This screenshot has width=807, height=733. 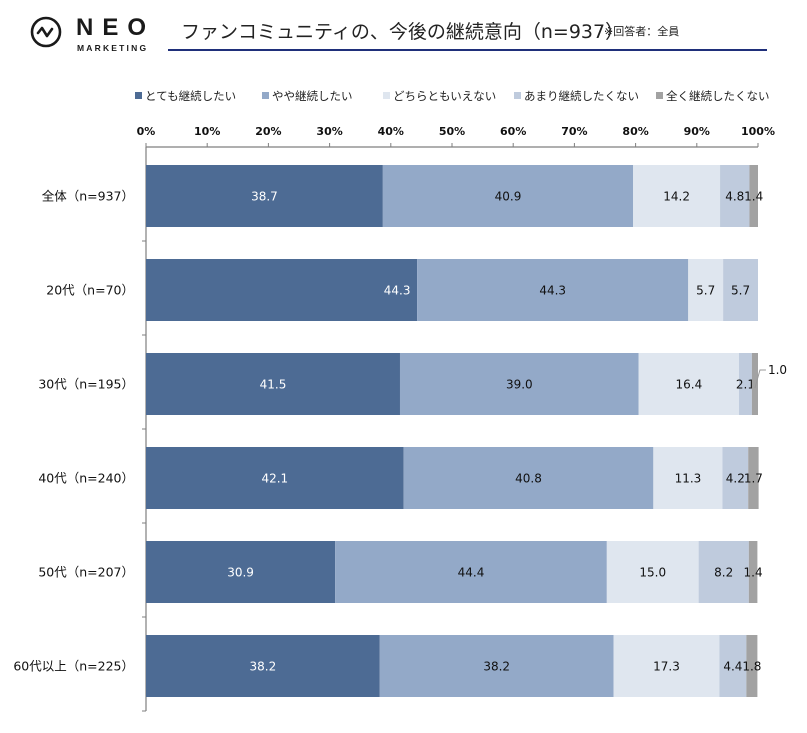 I want to click on data-label: 4.8, so click(x=734, y=197).